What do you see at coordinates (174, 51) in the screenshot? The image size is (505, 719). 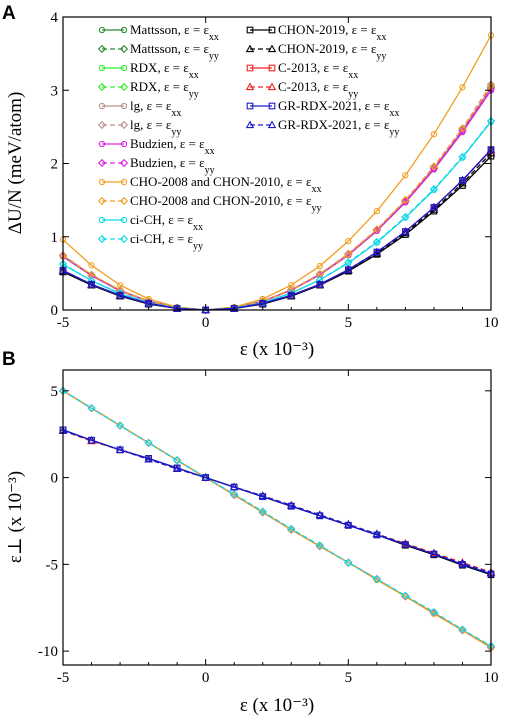 I see `legend-label: Mattsson, ε = εyy` at bounding box center [174, 51].